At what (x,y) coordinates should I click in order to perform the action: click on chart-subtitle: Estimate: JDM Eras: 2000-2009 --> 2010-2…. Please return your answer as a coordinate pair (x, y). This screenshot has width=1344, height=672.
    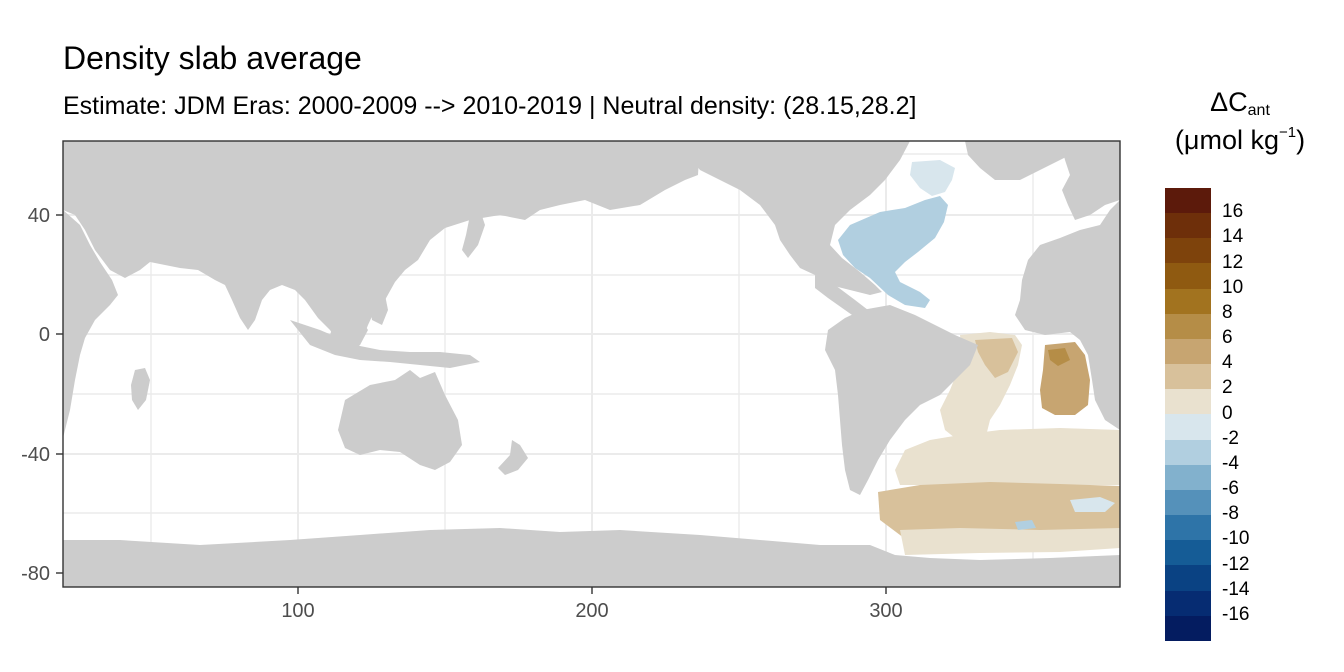
    Looking at the image, I should click on (490, 106).